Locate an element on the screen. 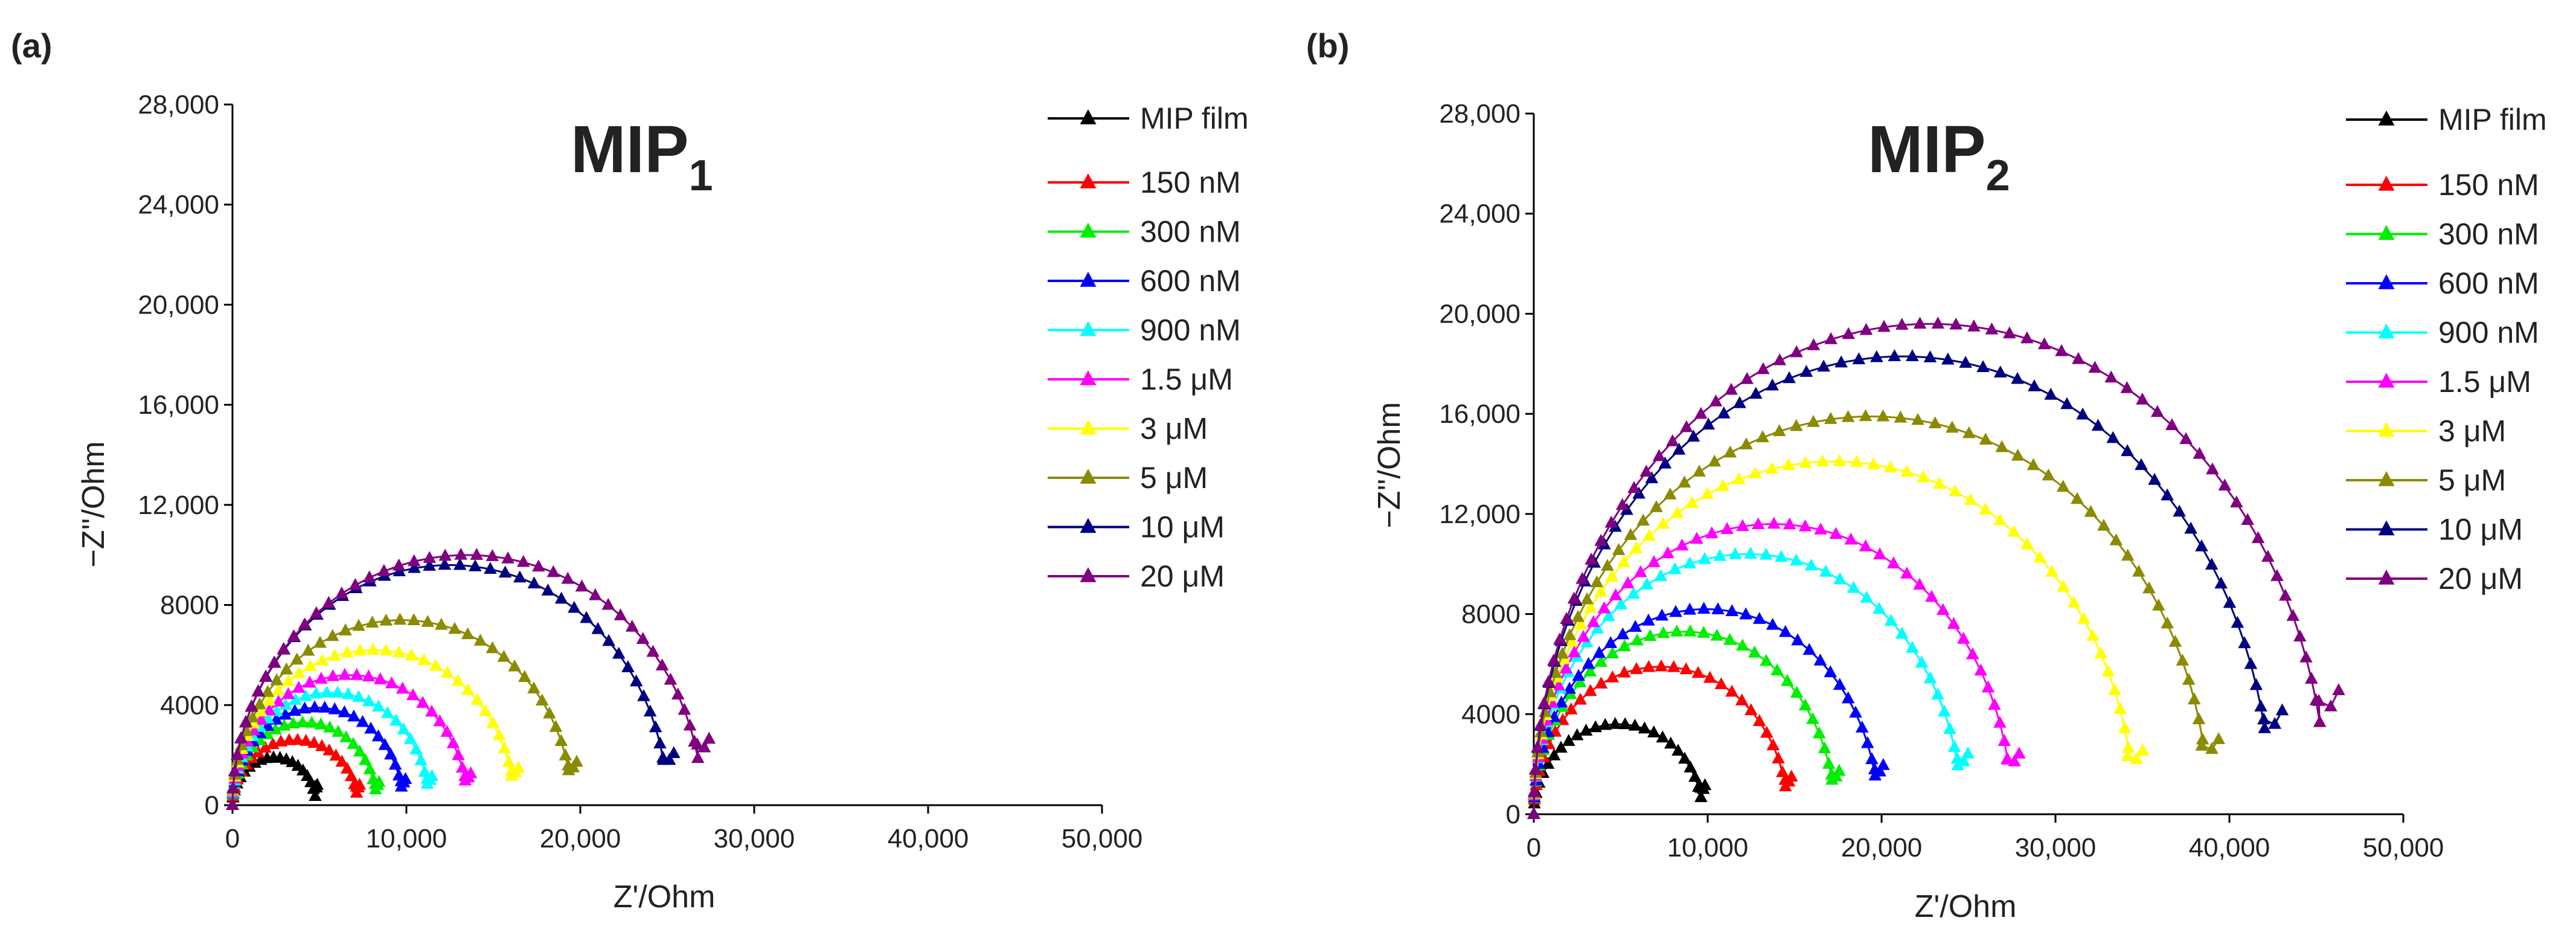 The height and width of the screenshot is (929, 2576). legend-item: 150 nM is located at coordinates (1144, 182).